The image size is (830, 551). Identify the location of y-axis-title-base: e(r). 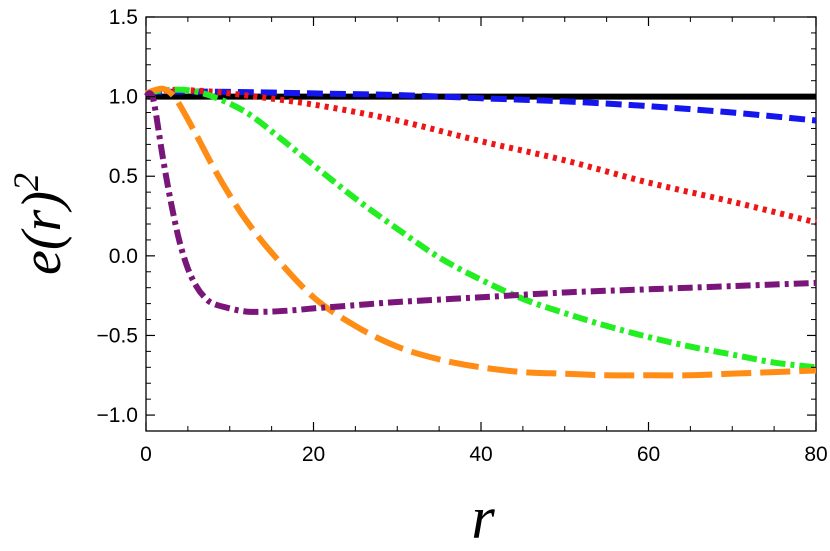
(42, 233).